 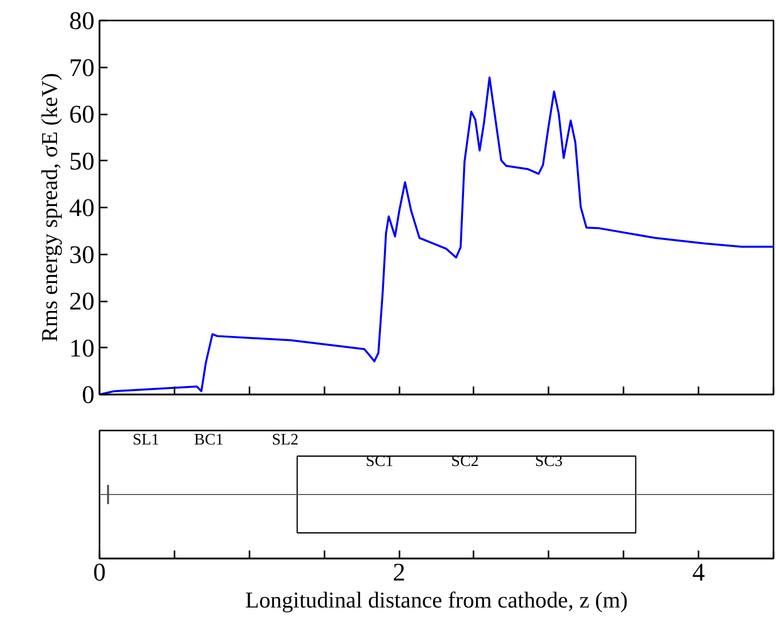 What do you see at coordinates (81, 114) in the screenshot?
I see `y-tick-label: 60` at bounding box center [81, 114].